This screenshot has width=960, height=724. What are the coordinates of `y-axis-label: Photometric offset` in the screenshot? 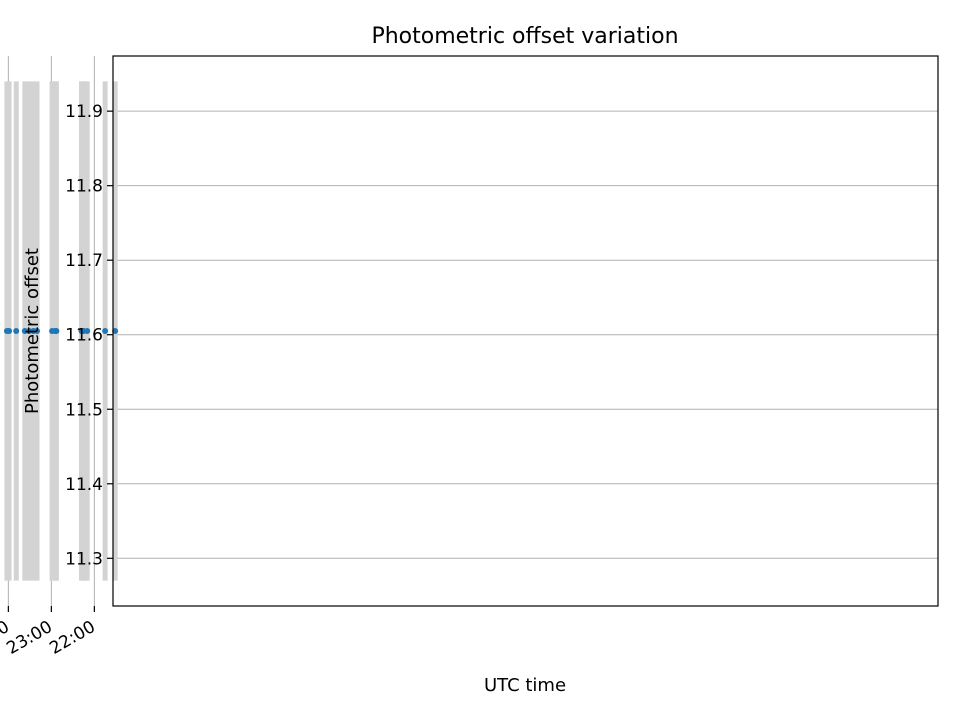 It's located at (32, 331).